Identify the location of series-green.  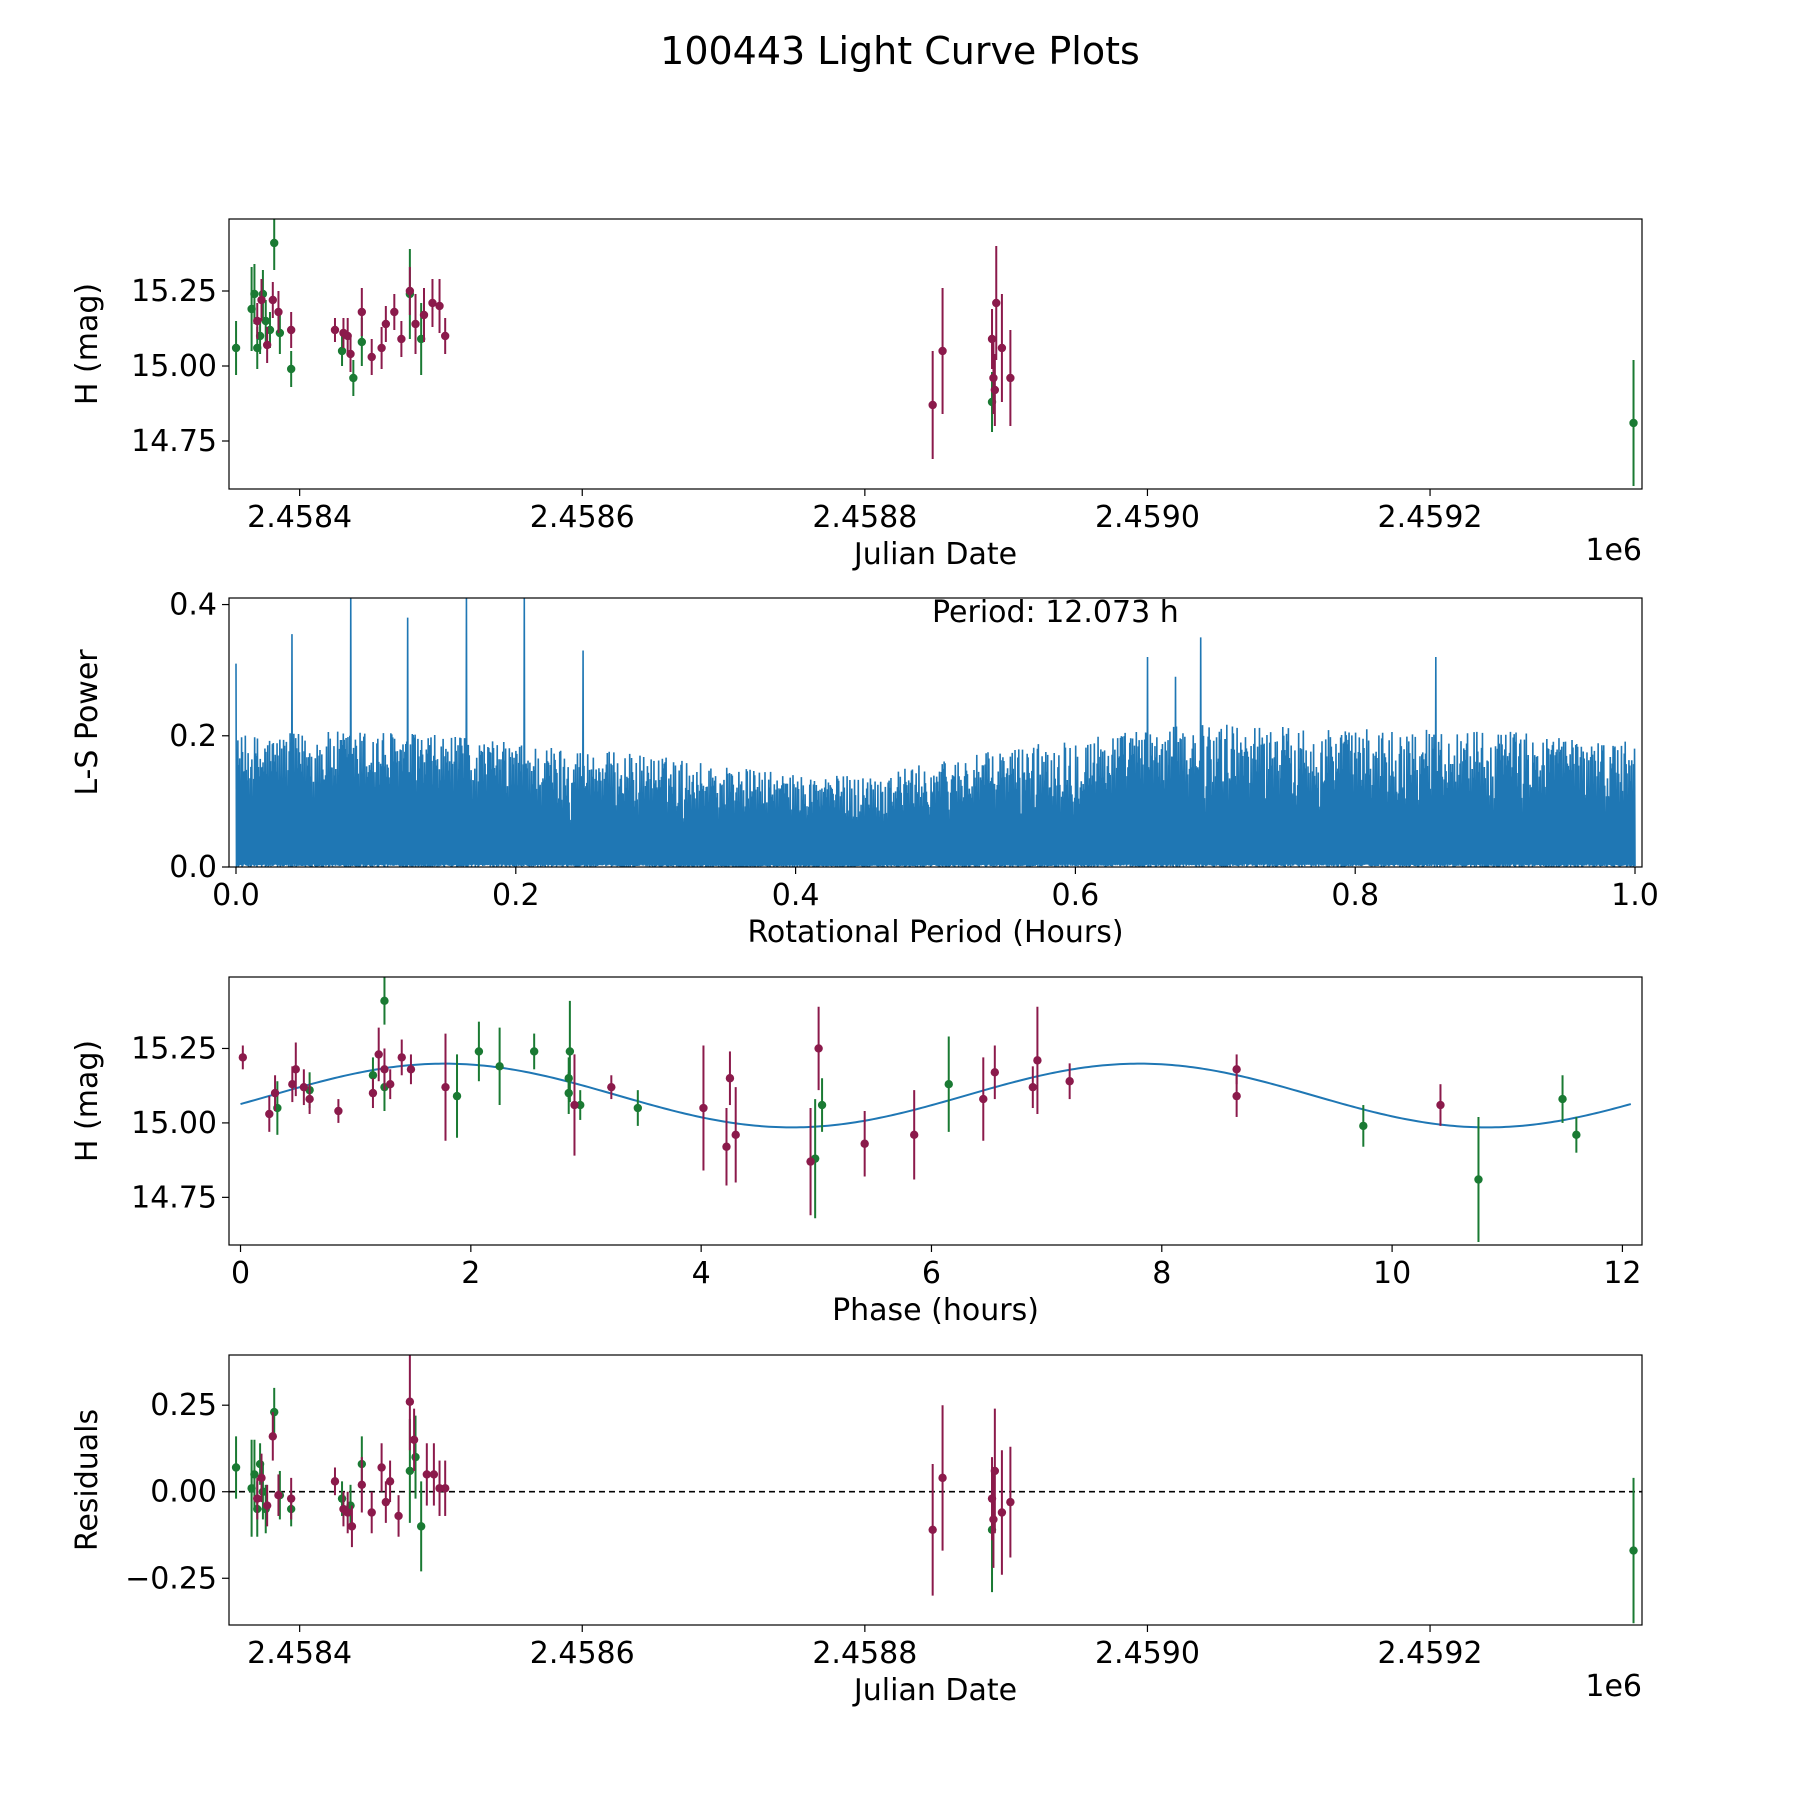
(934, 352).